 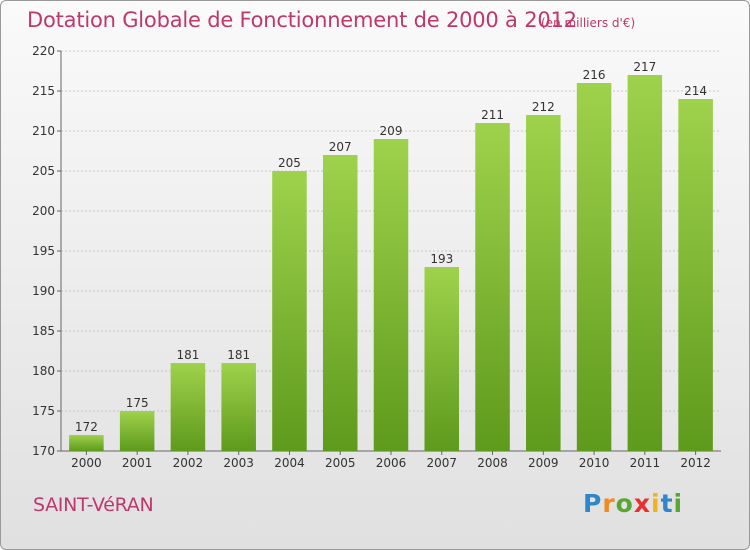 What do you see at coordinates (644, 67) in the screenshot?
I see `data-label-2011: 217` at bounding box center [644, 67].